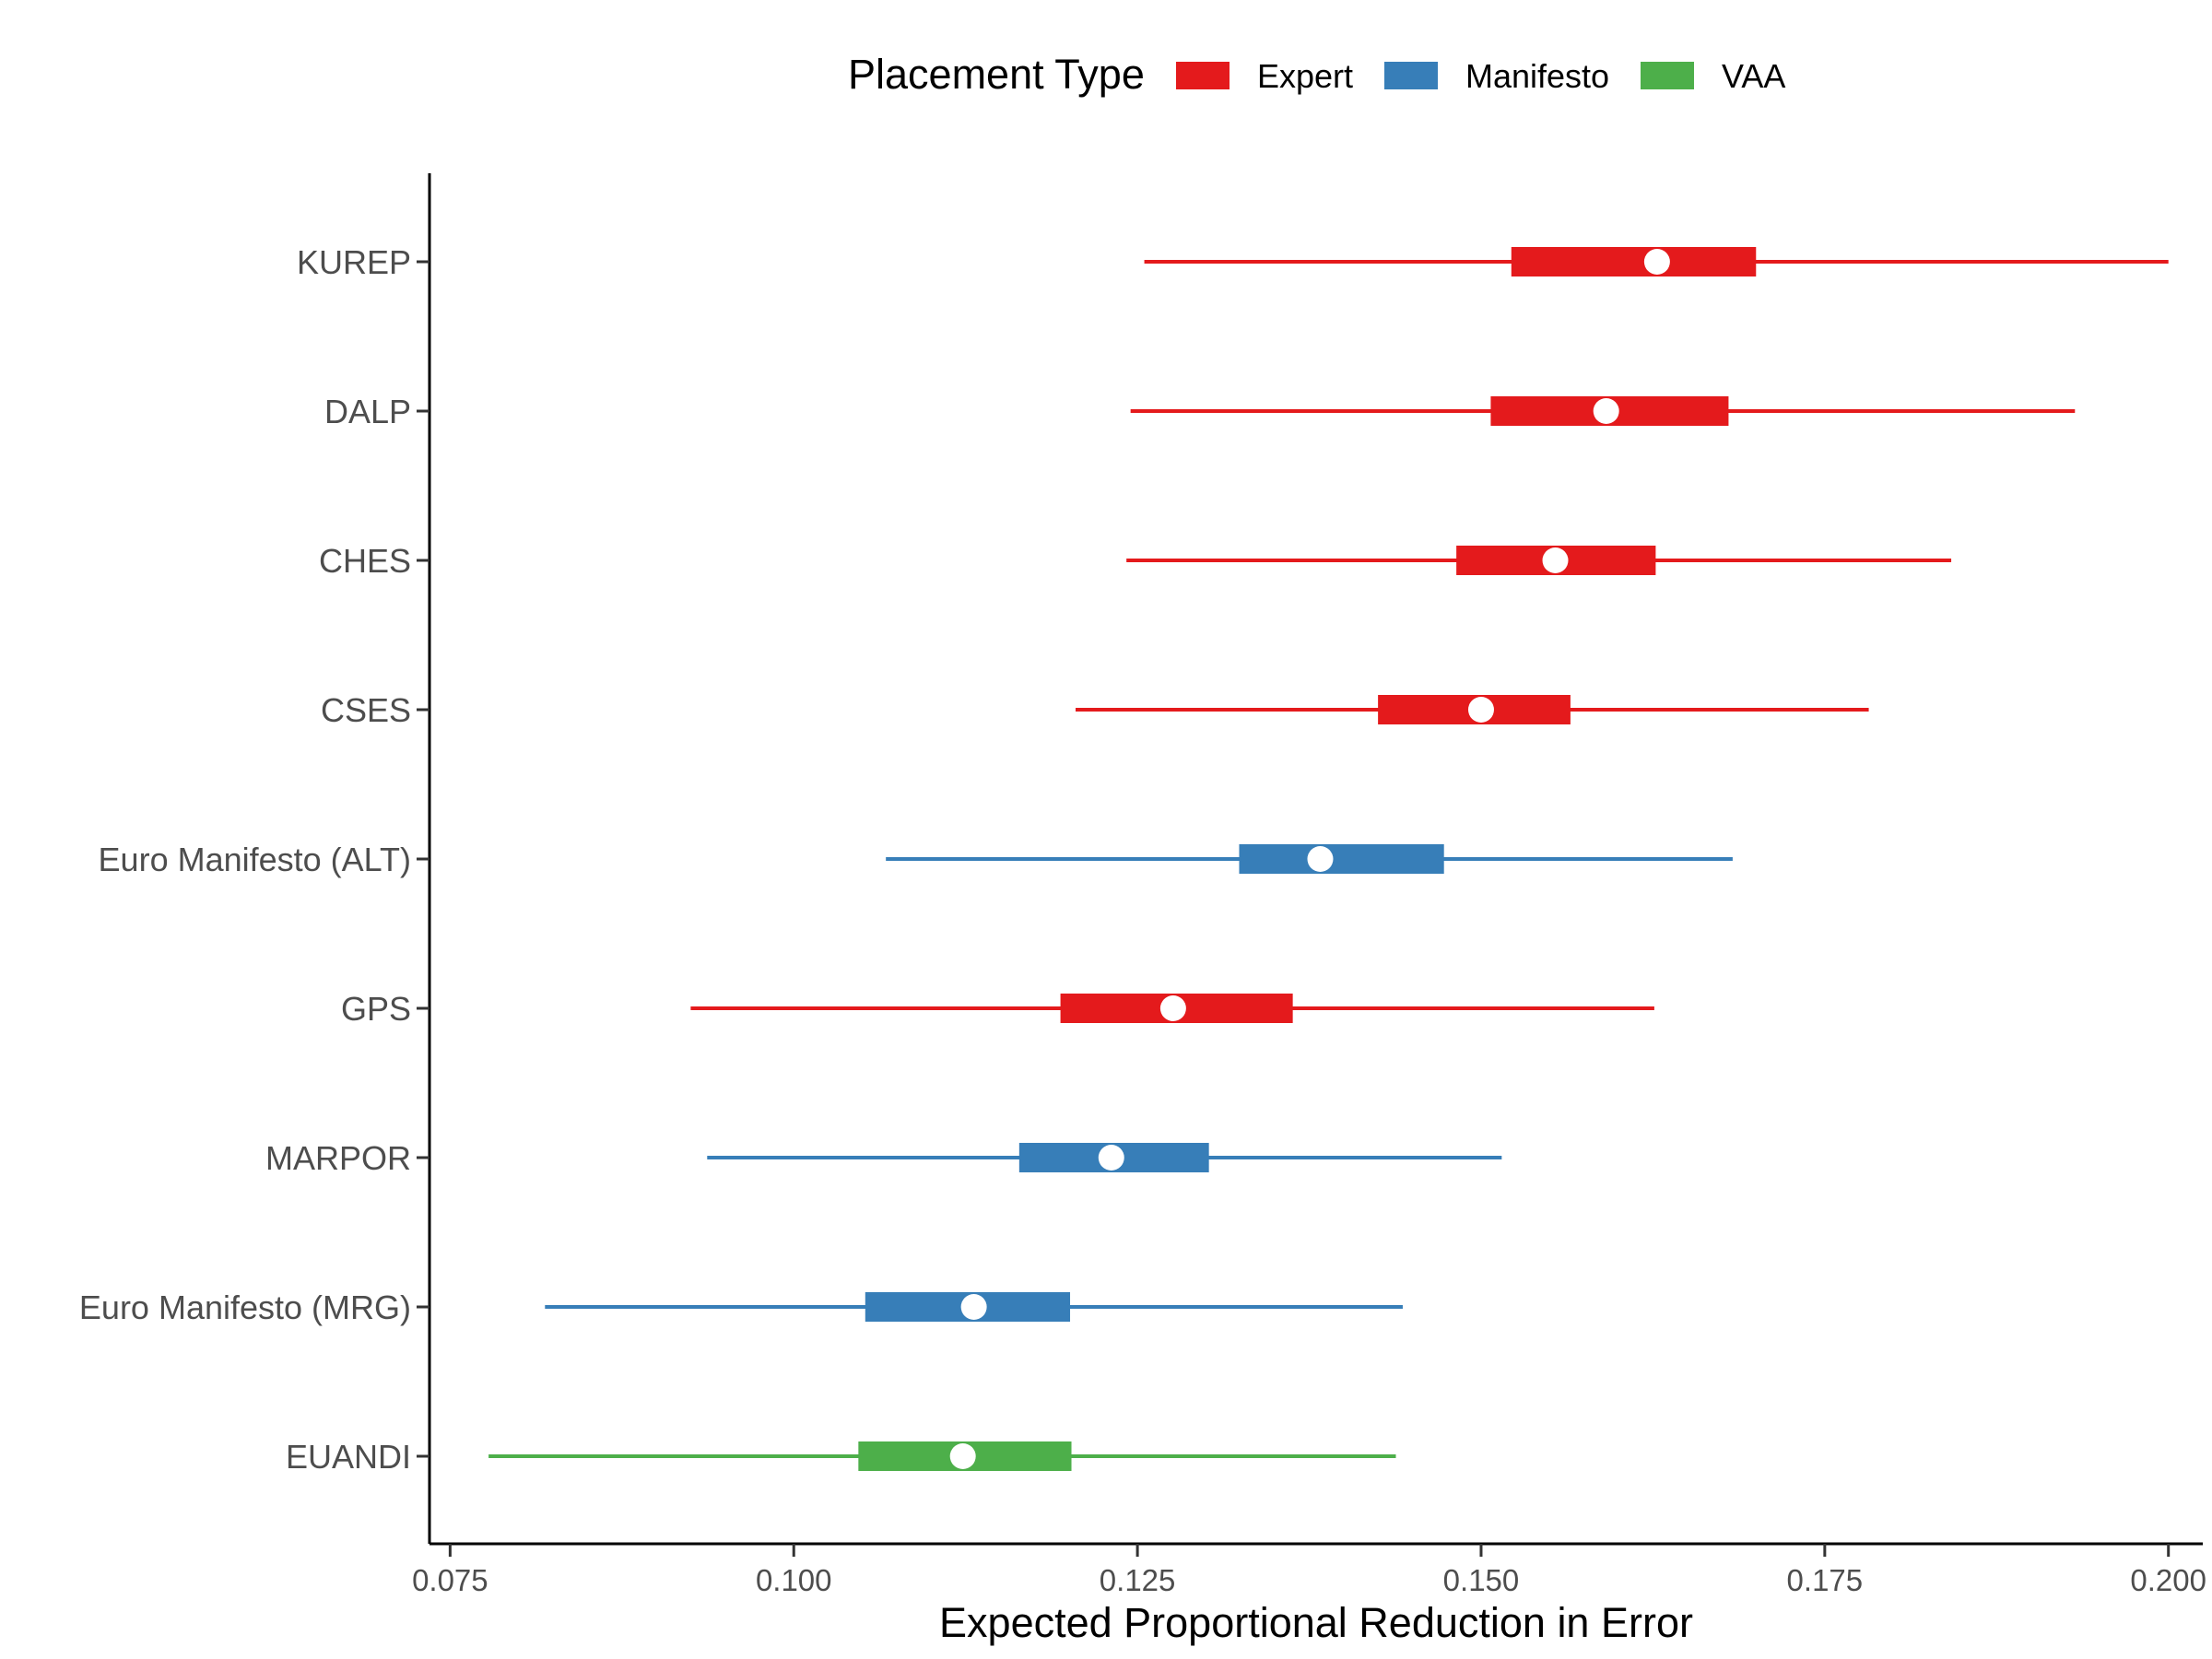  What do you see at coordinates (366, 710) in the screenshot?
I see `y-tick-label: CSES` at bounding box center [366, 710].